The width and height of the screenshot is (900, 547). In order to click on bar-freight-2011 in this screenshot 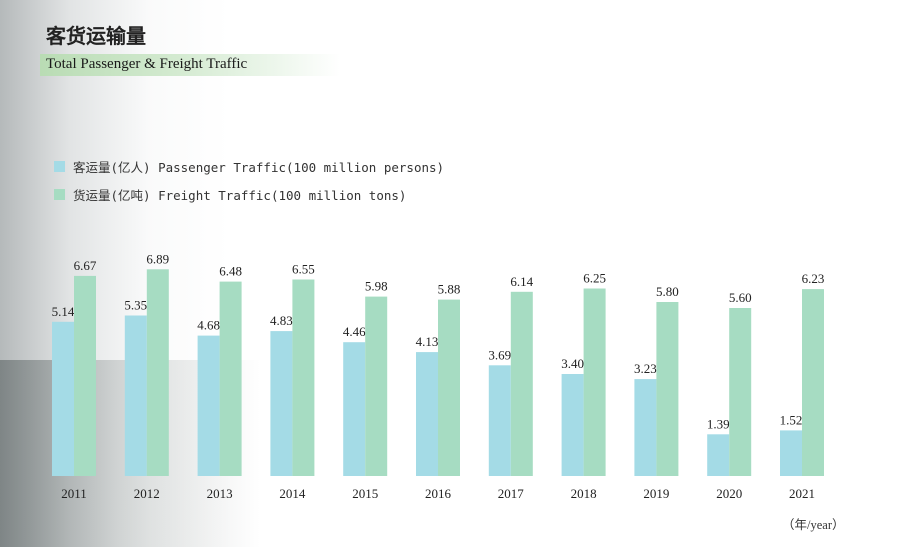, I will do `click(85, 375)`.